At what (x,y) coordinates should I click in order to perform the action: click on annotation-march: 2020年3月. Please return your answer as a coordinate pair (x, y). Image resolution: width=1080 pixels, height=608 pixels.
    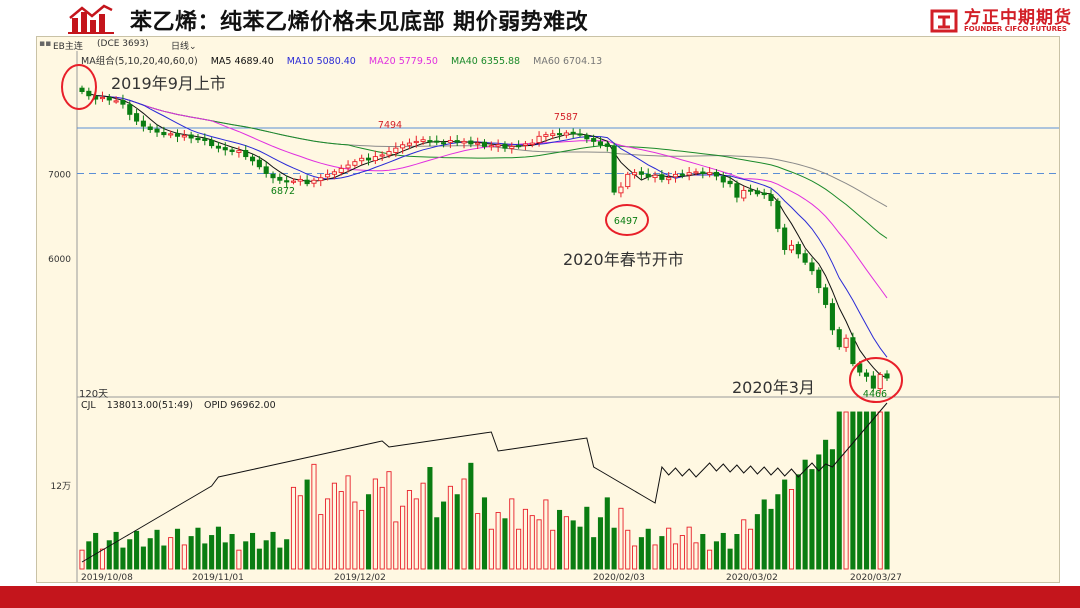
    Looking at the image, I should click on (773, 387).